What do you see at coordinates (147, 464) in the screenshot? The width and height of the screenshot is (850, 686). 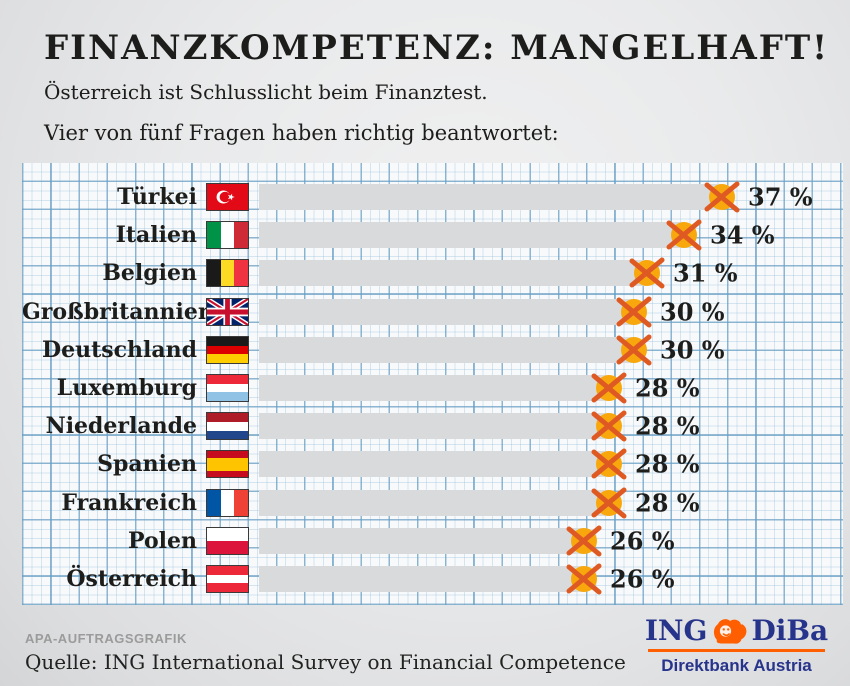 I see `country-label: Spanien` at bounding box center [147, 464].